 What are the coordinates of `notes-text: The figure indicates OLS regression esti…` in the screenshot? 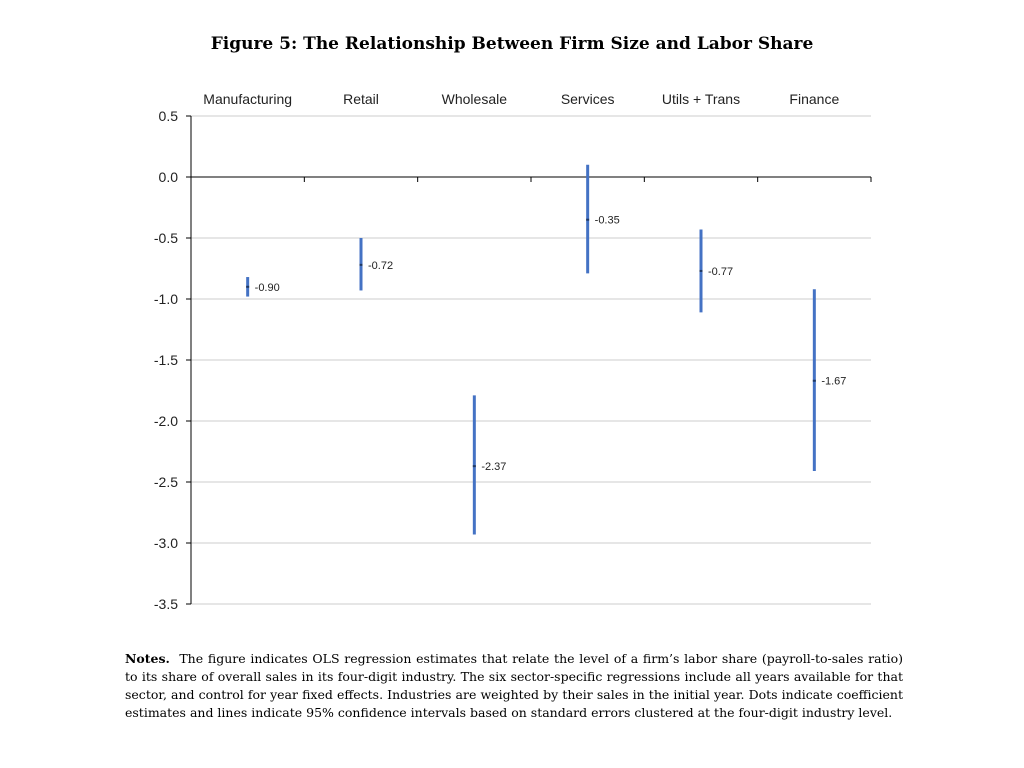 It's located at (514, 685).